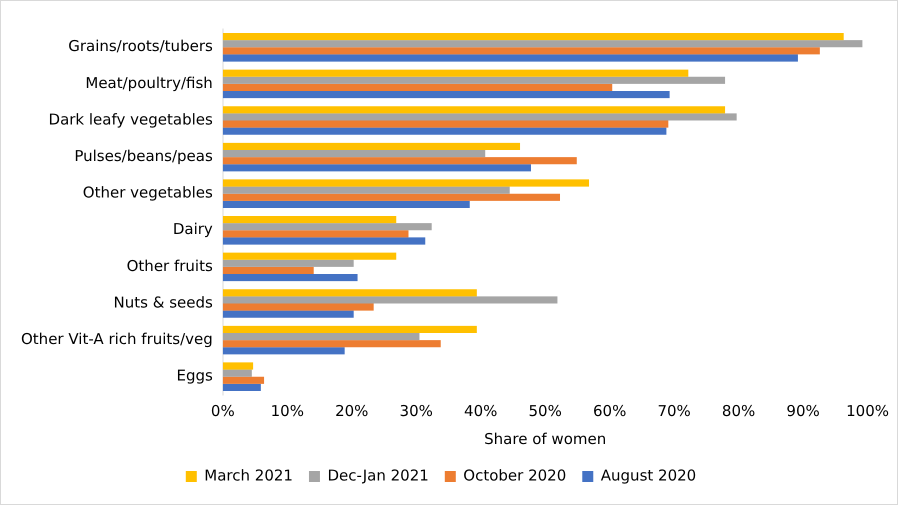 The width and height of the screenshot is (898, 505). Describe the element at coordinates (194, 375) in the screenshot. I see `y-tick-label: Eggs` at that location.